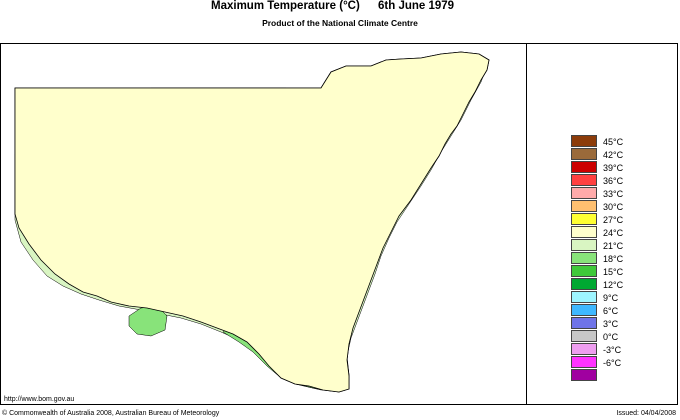  Describe the element at coordinates (612, 350) in the screenshot. I see `legend-label: -3°C` at that location.